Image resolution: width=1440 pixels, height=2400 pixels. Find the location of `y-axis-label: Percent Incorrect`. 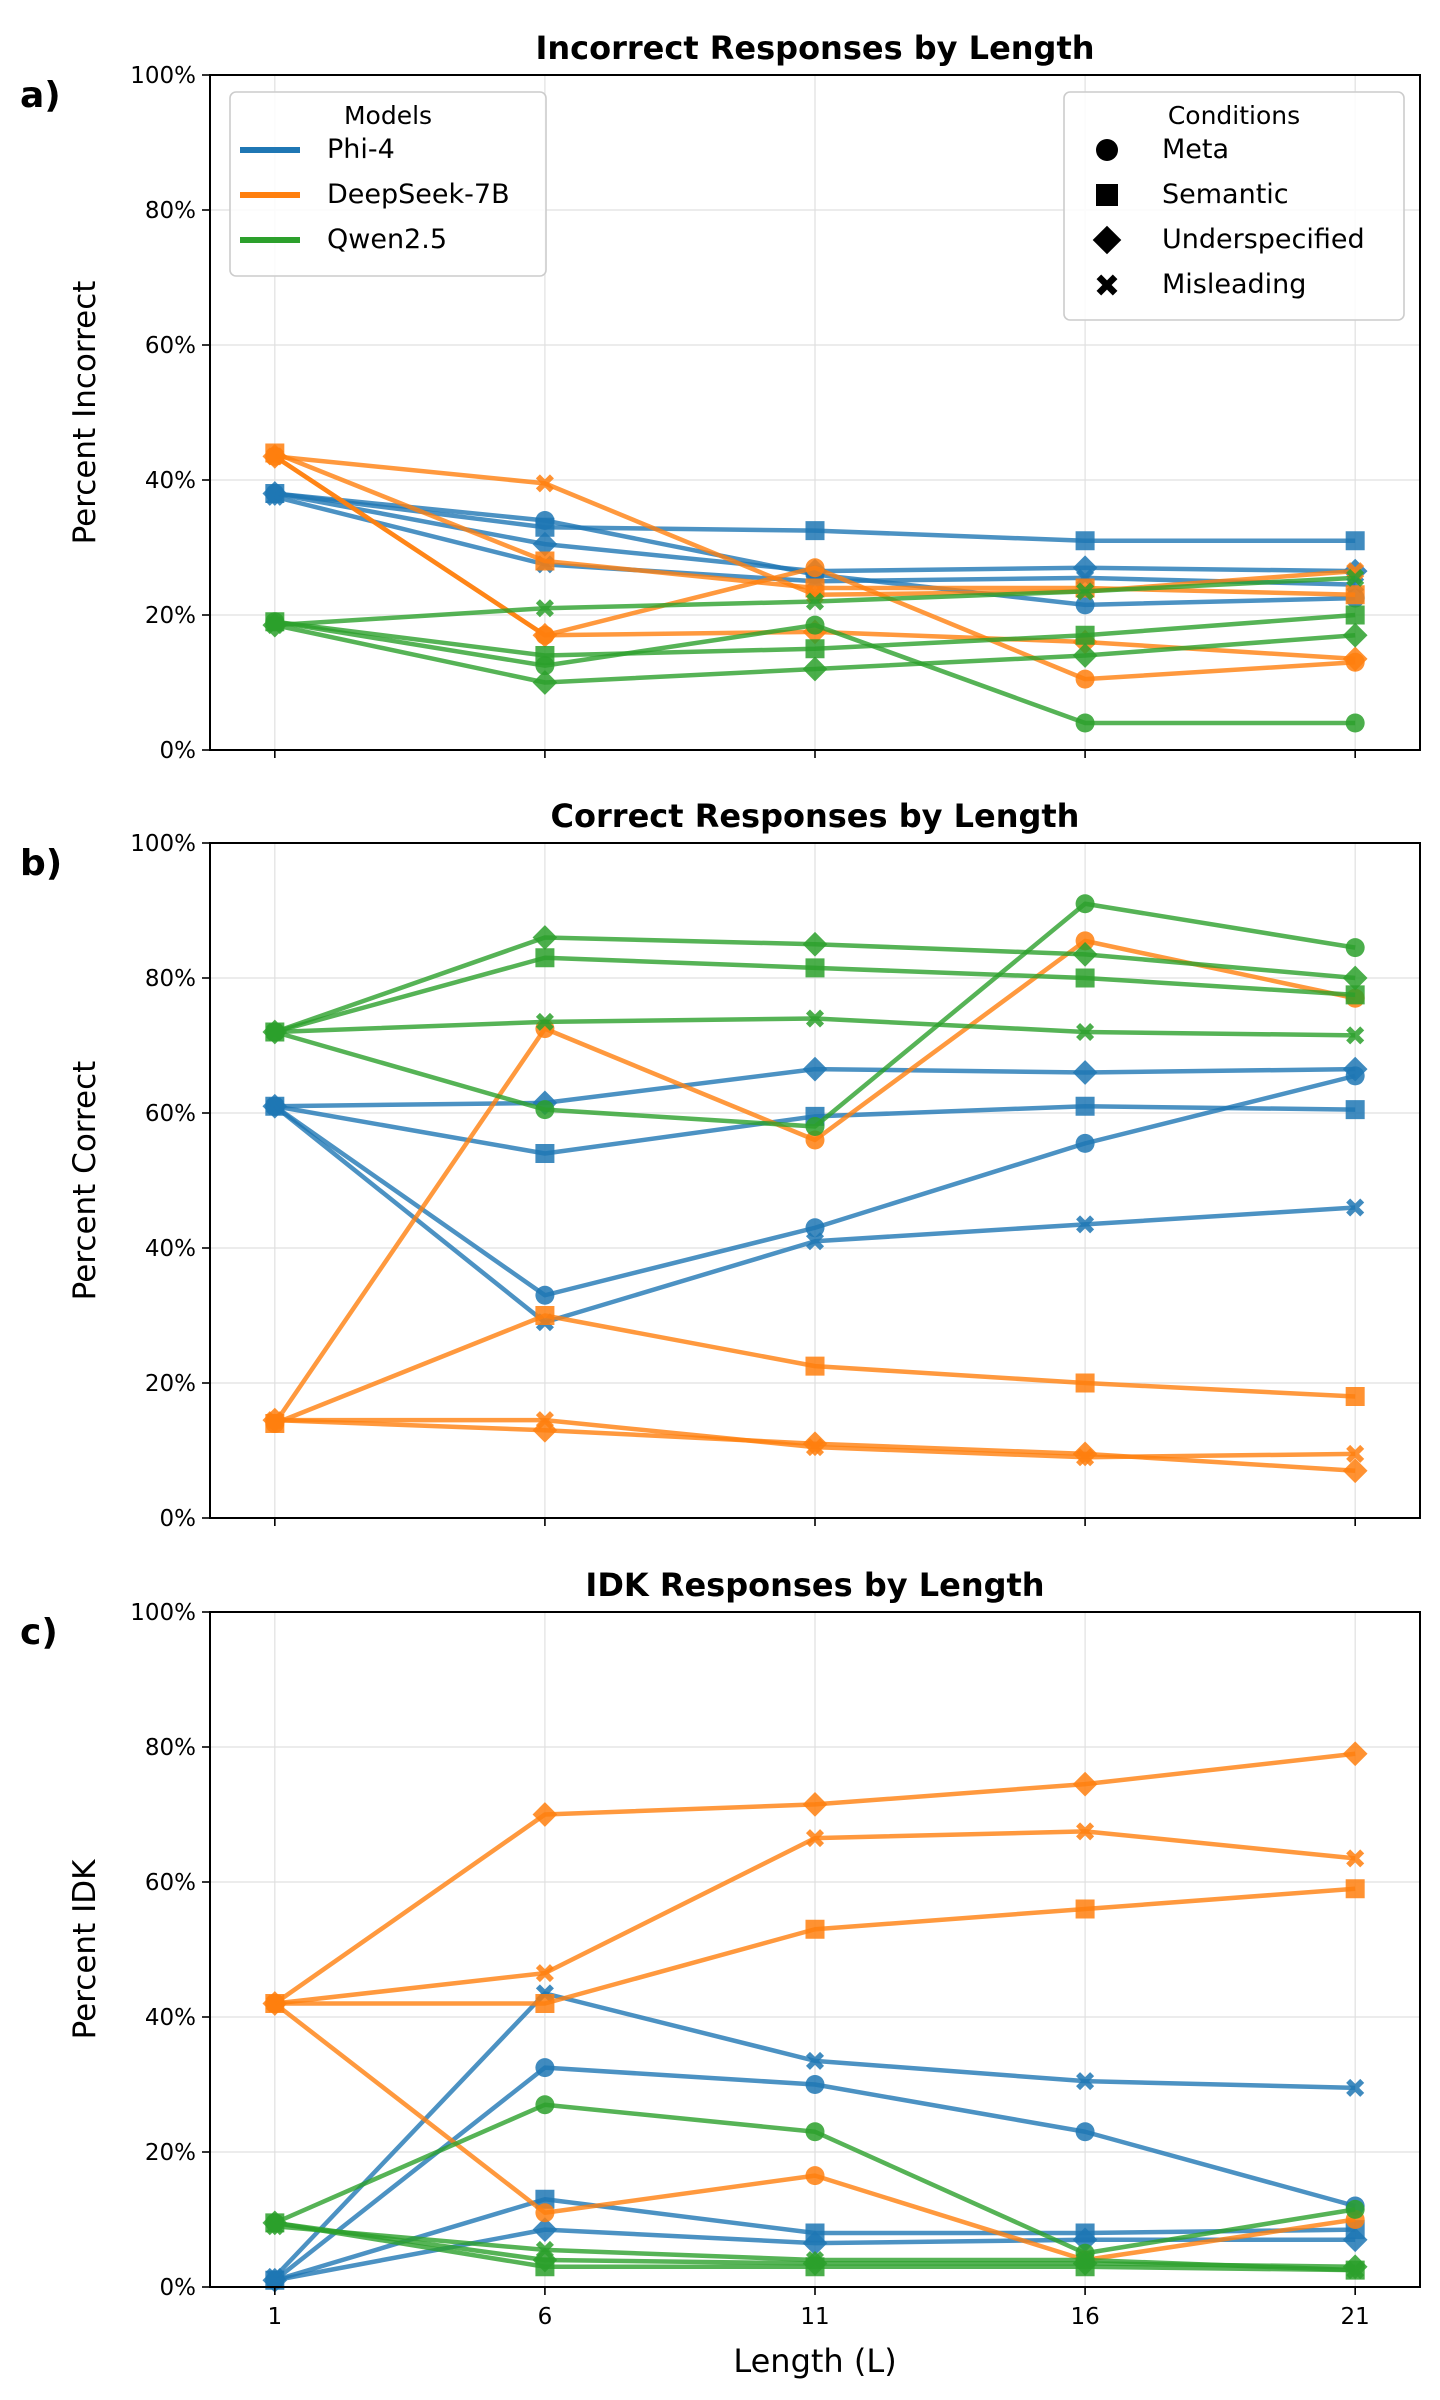

y-axis-label: Percent Incorrect is located at coordinates (85, 413).